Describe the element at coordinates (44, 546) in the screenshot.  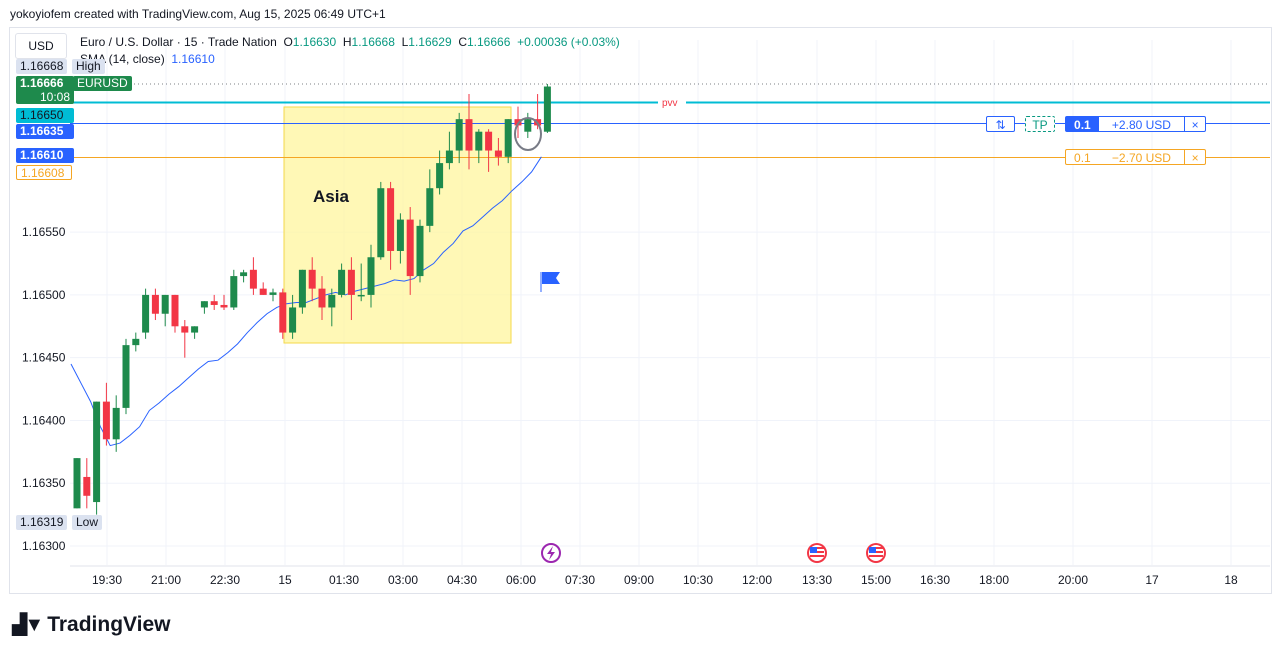
I see `y-tick-label: 1.16300` at that location.